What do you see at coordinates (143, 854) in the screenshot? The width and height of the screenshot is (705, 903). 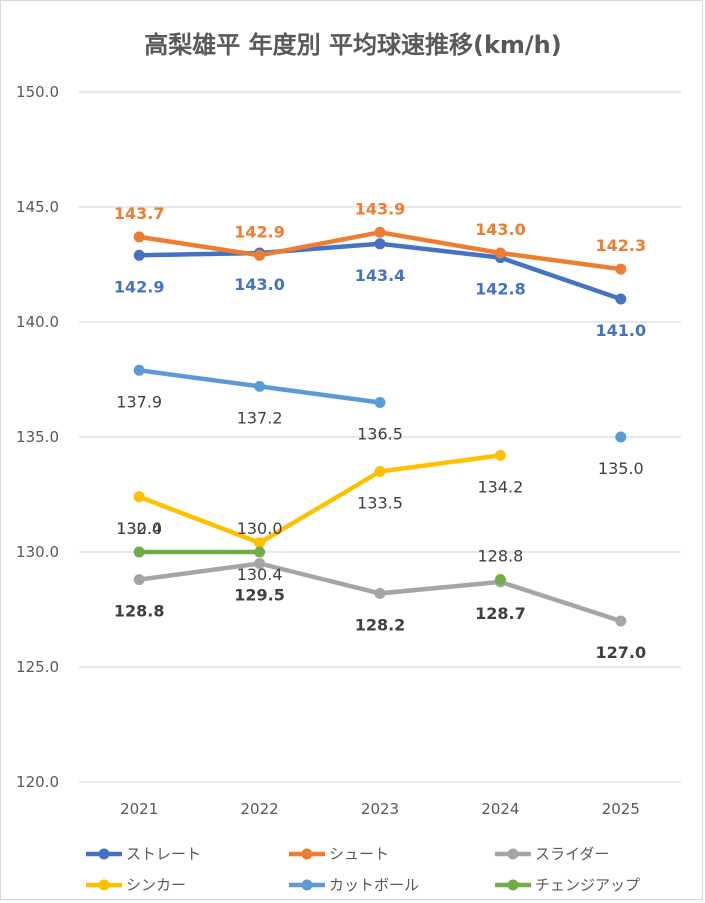 I see `legend-item: ストレート` at bounding box center [143, 854].